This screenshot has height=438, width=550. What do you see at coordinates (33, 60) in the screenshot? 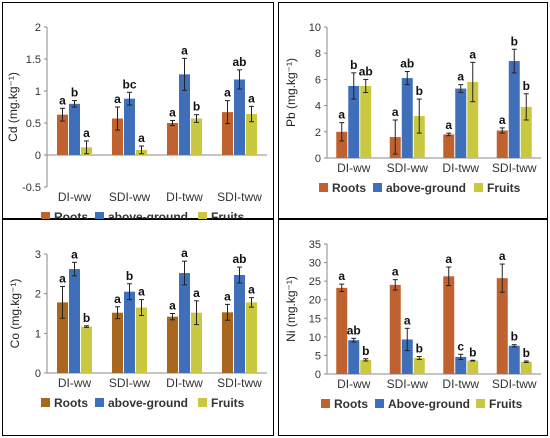
I see `y-tick-label: 1.5` at bounding box center [33, 60].